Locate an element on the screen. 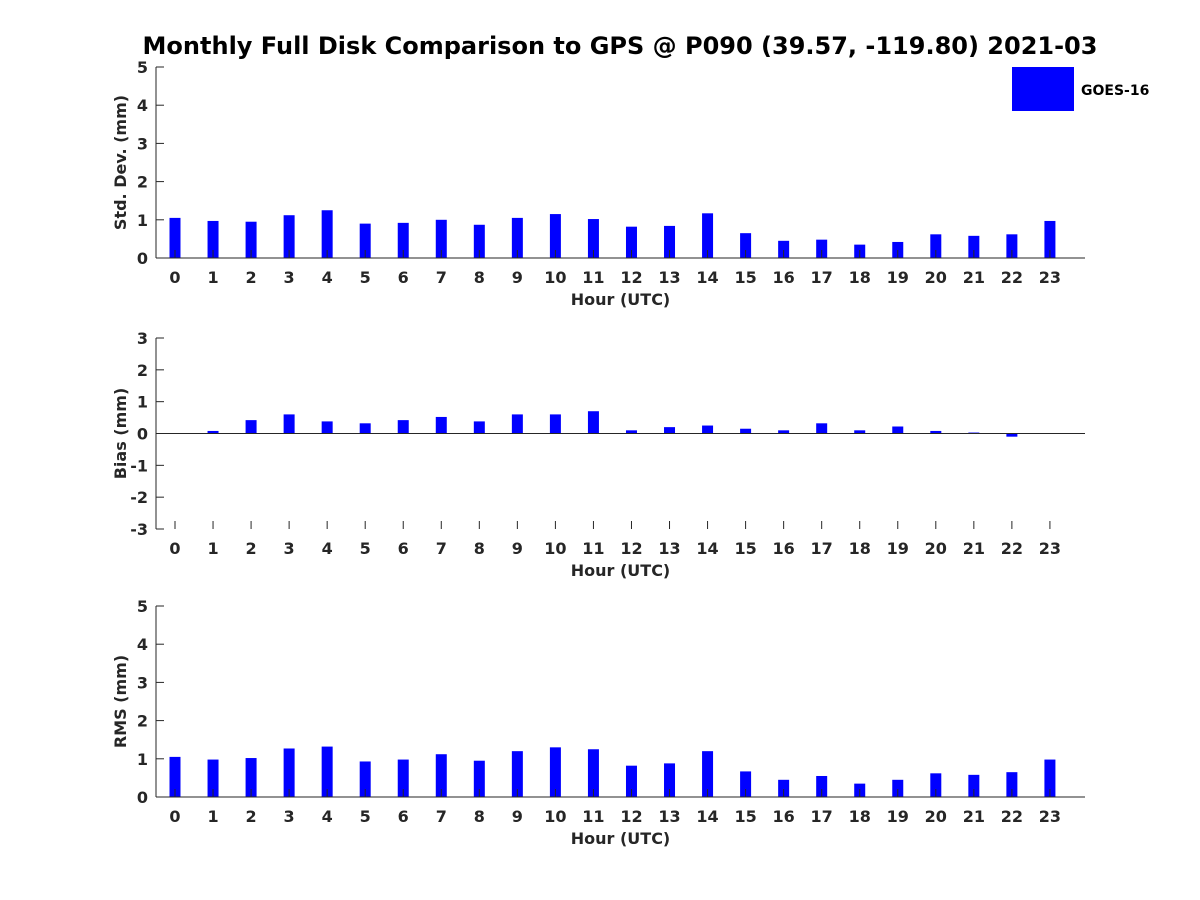  bias-x-tick-label: 3 is located at coordinates (289, 548).